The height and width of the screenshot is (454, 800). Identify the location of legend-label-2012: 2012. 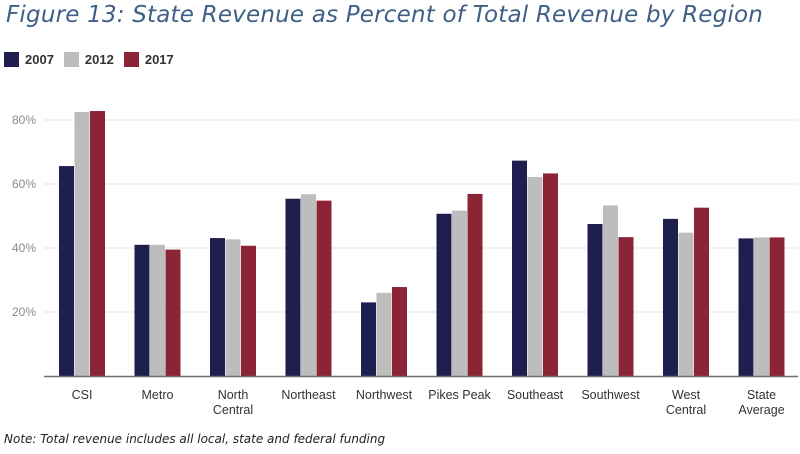
(99, 59).